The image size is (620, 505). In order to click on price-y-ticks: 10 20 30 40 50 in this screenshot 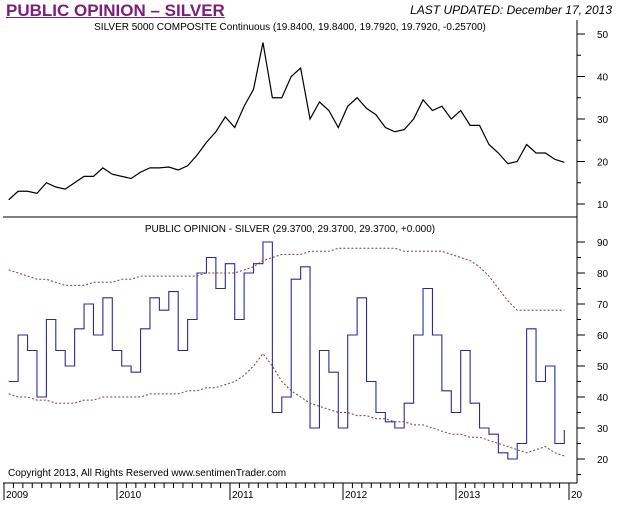, I will do `click(593, 120)`.